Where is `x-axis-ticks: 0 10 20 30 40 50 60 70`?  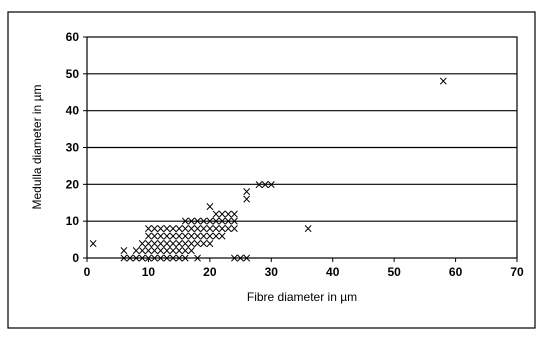 x-axis-ticks: 0 10 20 30 40 50 60 70 is located at coordinates (304, 268).